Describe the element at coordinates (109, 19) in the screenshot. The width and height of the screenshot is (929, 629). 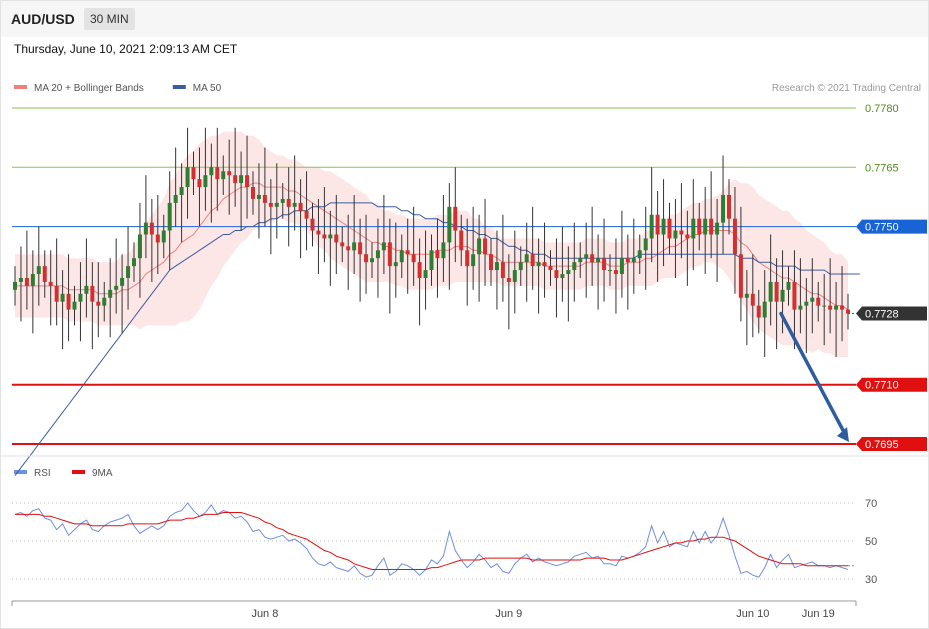
I see `timeframe-button: 30 MIN` at that location.